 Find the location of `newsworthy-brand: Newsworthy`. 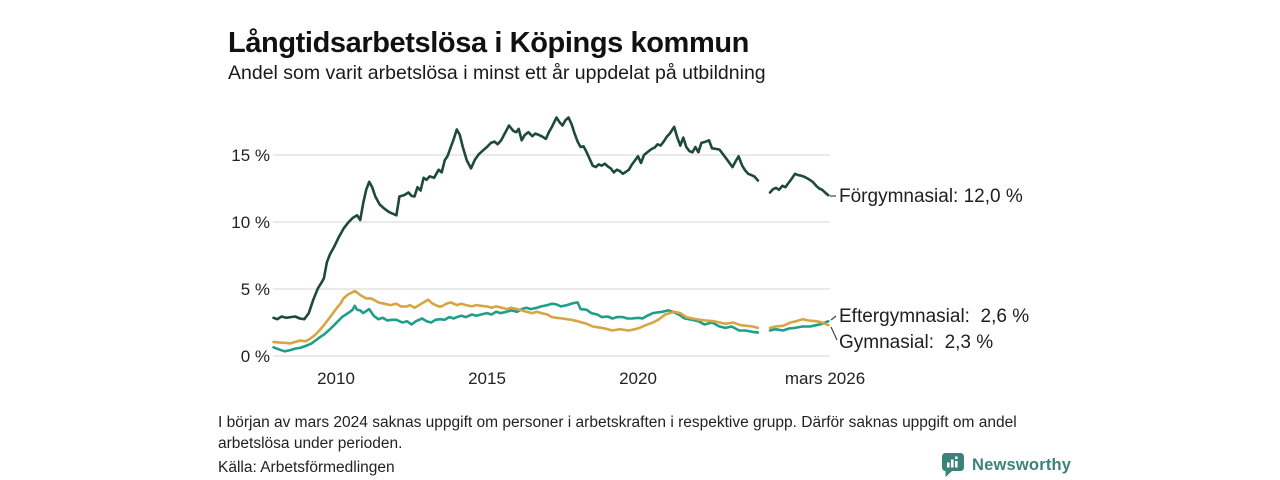

newsworthy-brand: Newsworthy is located at coordinates (1006, 465).